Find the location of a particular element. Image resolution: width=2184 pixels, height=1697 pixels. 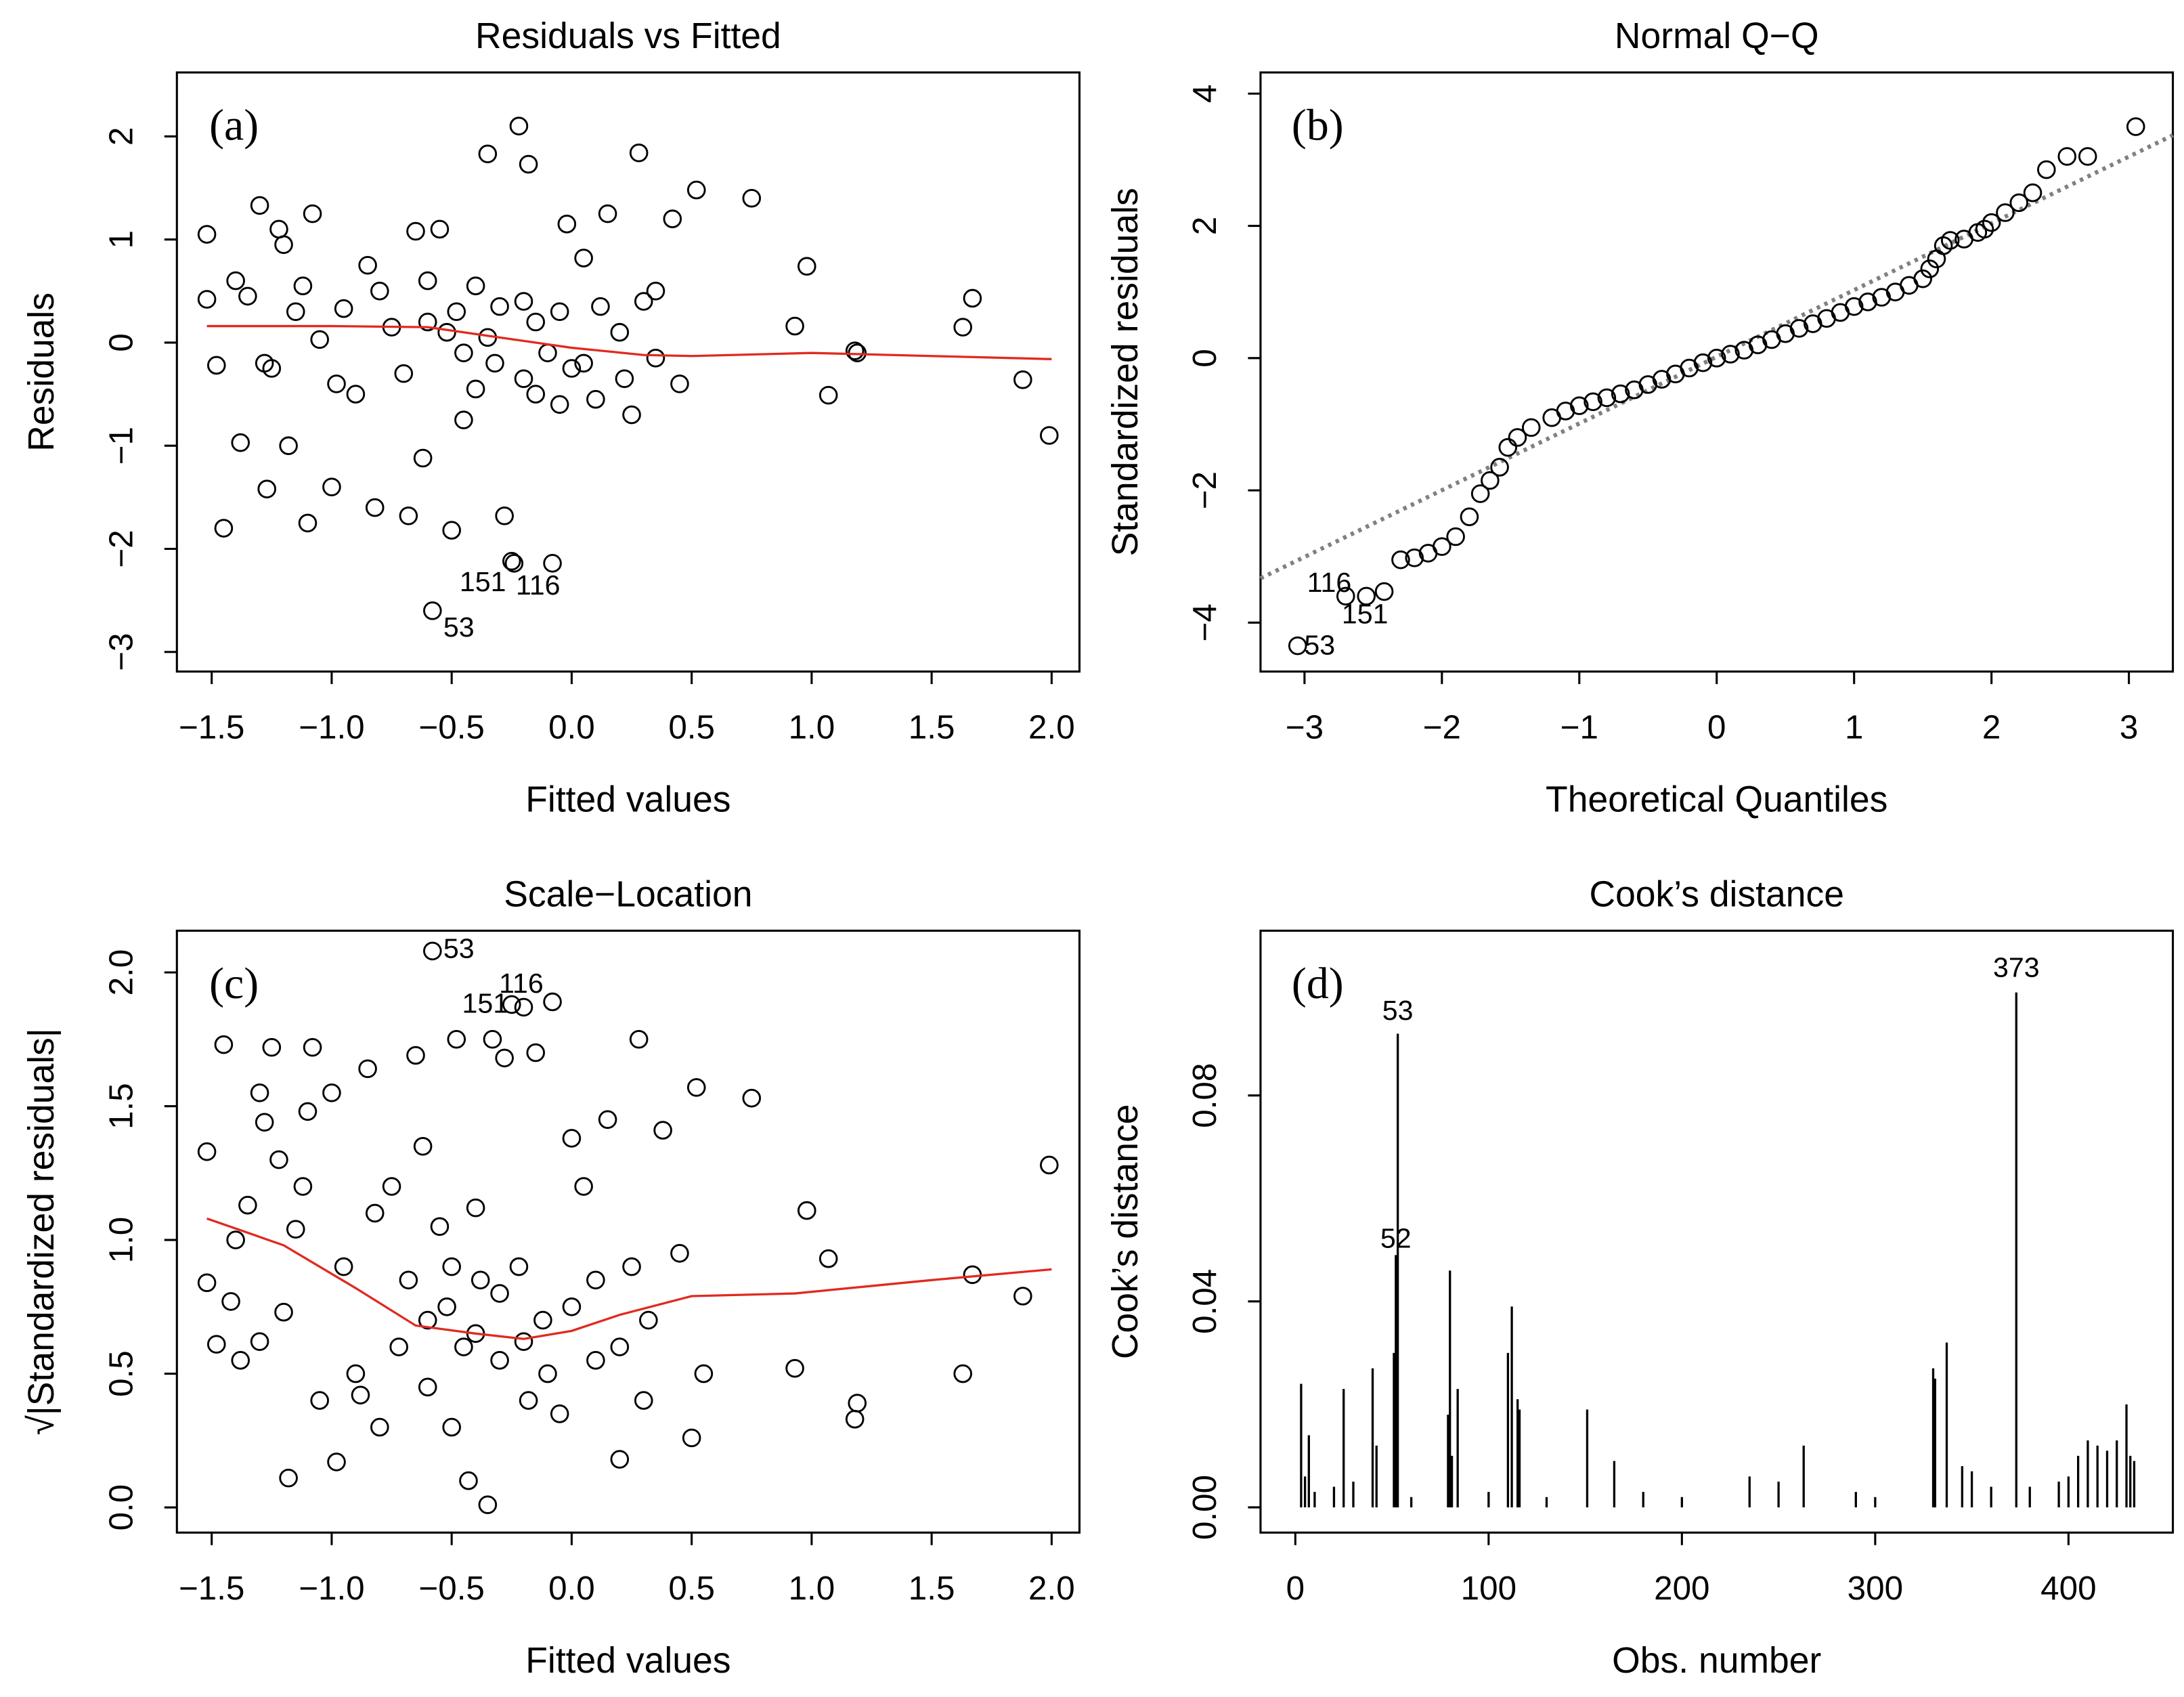

smooth-line is located at coordinates (629, 342).